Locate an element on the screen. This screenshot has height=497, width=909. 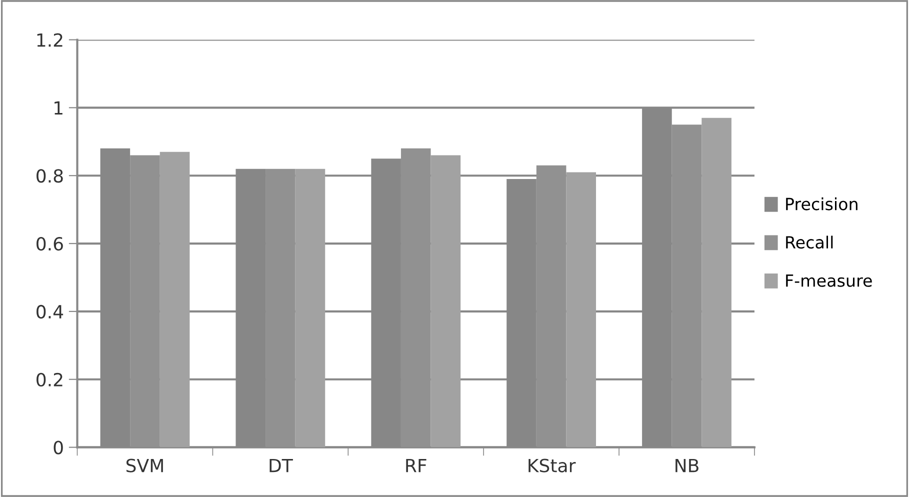
legend-label: Precision is located at coordinates (822, 203).